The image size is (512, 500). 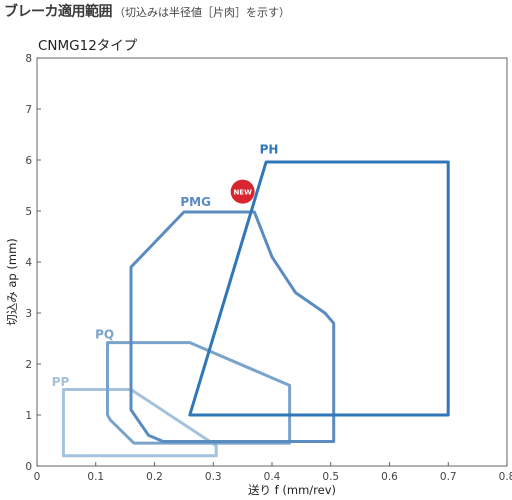 I want to click on region-pp, so click(x=139, y=423).